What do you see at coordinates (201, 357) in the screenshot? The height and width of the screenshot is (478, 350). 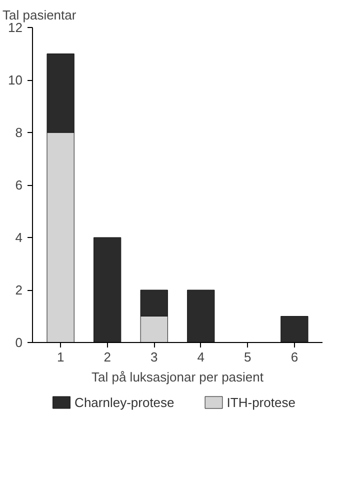 I see `x-tick-label: 4` at bounding box center [201, 357].